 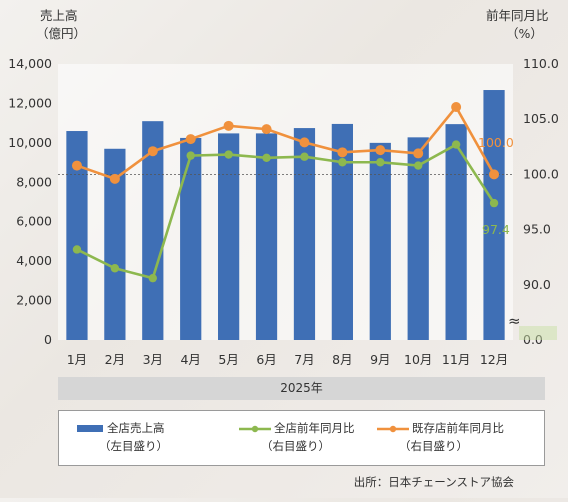 What do you see at coordinates (538, 333) in the screenshot?
I see `right-axis-zero-band` at bounding box center [538, 333].